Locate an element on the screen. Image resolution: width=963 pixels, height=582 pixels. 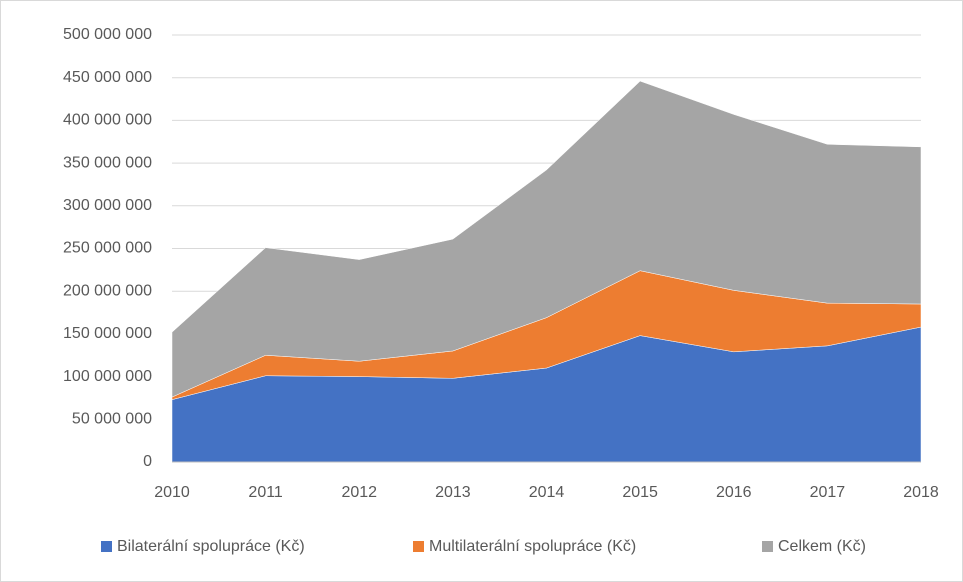
legend-label: Multilaterální spolupráce (Kč) is located at coordinates (532, 546).